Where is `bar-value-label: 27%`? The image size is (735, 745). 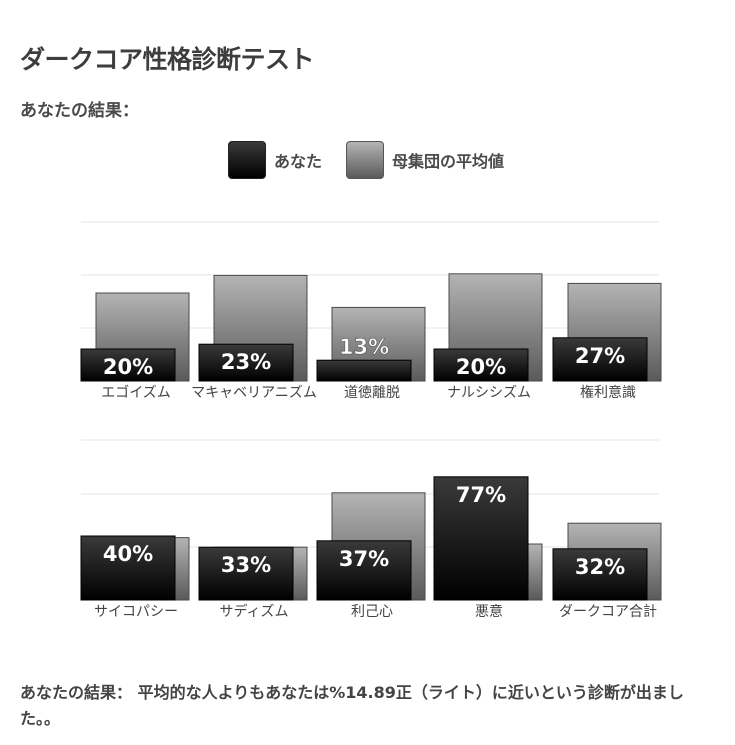 bar-value-label: 27% is located at coordinates (600, 356).